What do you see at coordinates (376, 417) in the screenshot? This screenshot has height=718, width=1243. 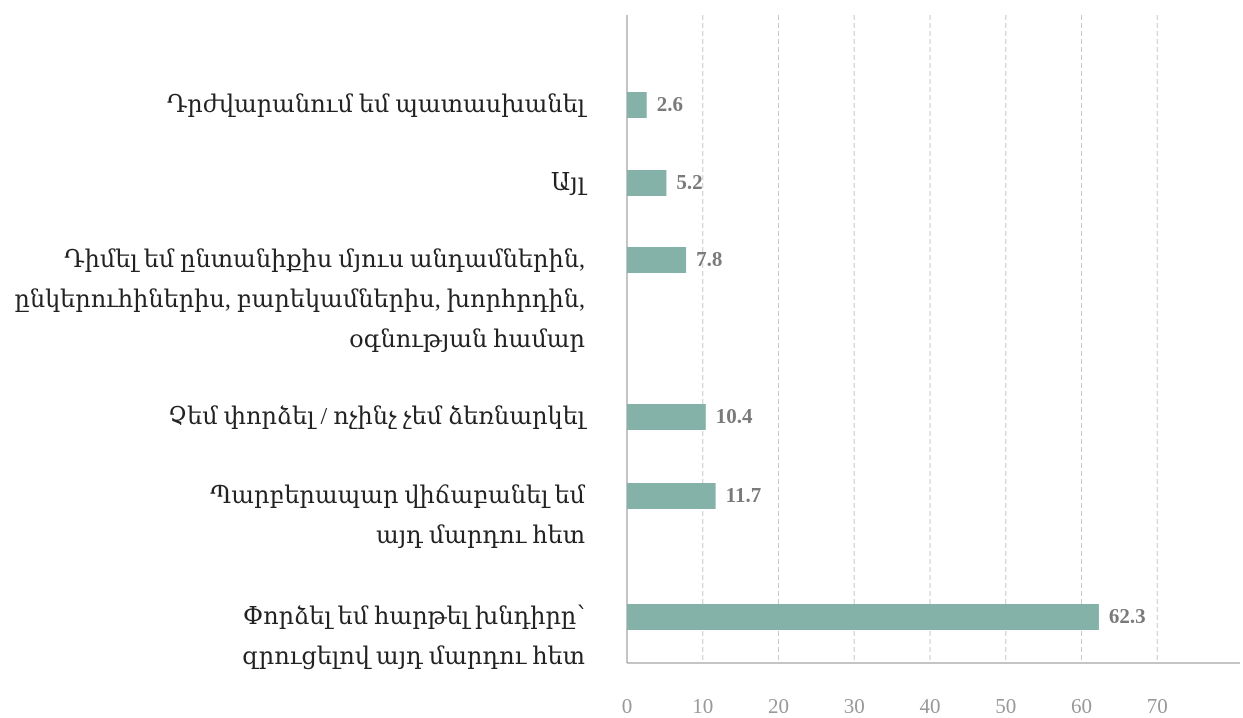 I see `category-label: Չեմ փորձել / ոչինչ չեմ ձեռնարկել` at bounding box center [376, 417].